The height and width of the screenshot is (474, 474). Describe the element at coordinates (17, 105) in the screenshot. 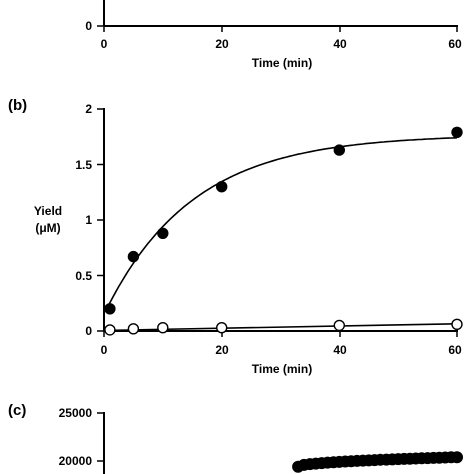

I see `panel-b-label: (b)` at that location.